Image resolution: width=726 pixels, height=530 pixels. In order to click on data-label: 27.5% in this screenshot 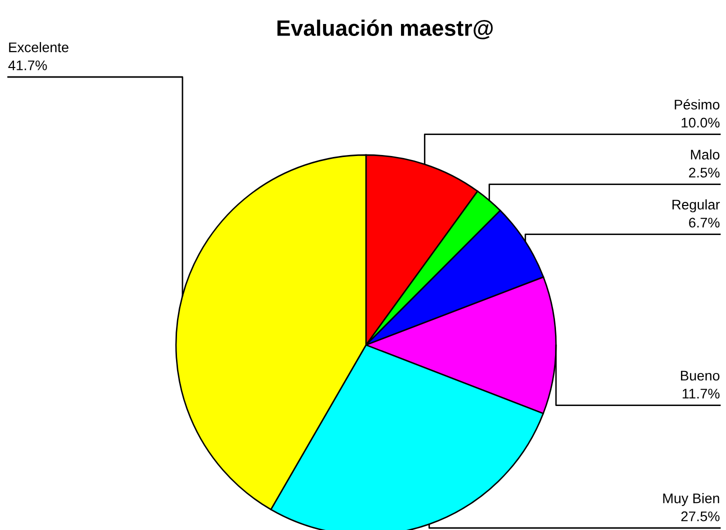, I will do `click(700, 516)`.